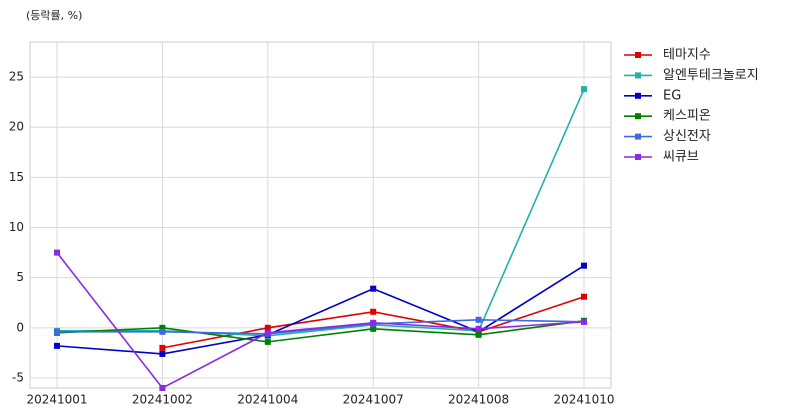  What do you see at coordinates (478, 400) in the screenshot?
I see `x-tick-label: 20241008` at bounding box center [478, 400].